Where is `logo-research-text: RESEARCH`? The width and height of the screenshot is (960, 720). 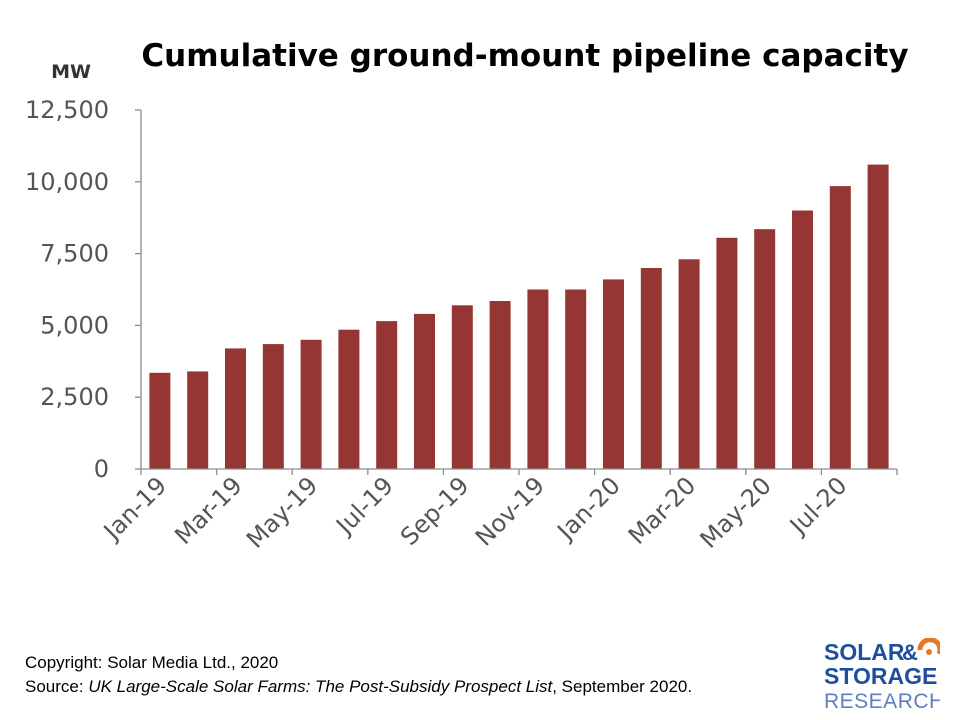
logo-research-text: RESEARCH is located at coordinates (882, 701).